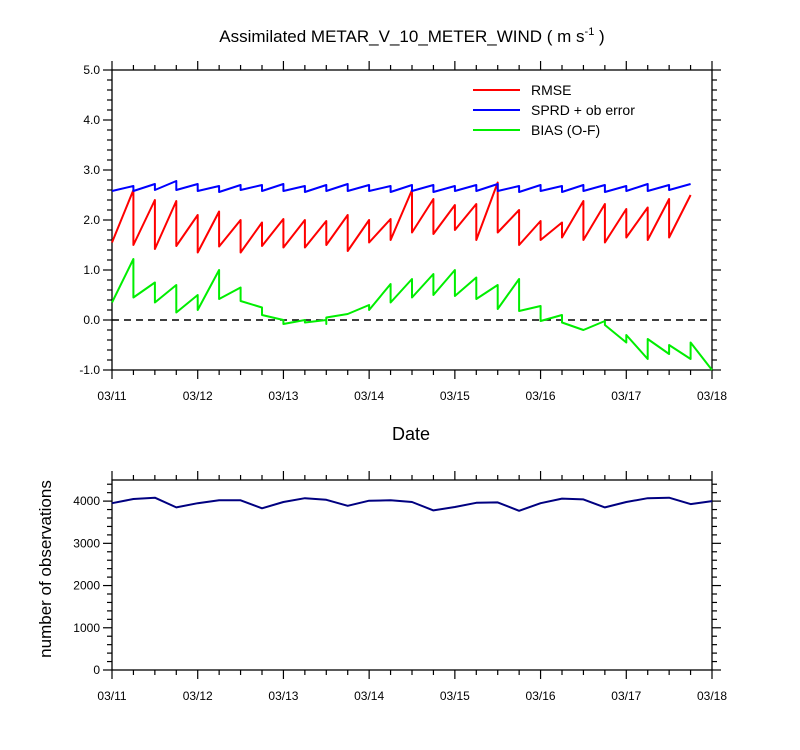  What do you see at coordinates (91, 70) in the screenshot?
I see `top-y-tick-label: 5.0` at bounding box center [91, 70].